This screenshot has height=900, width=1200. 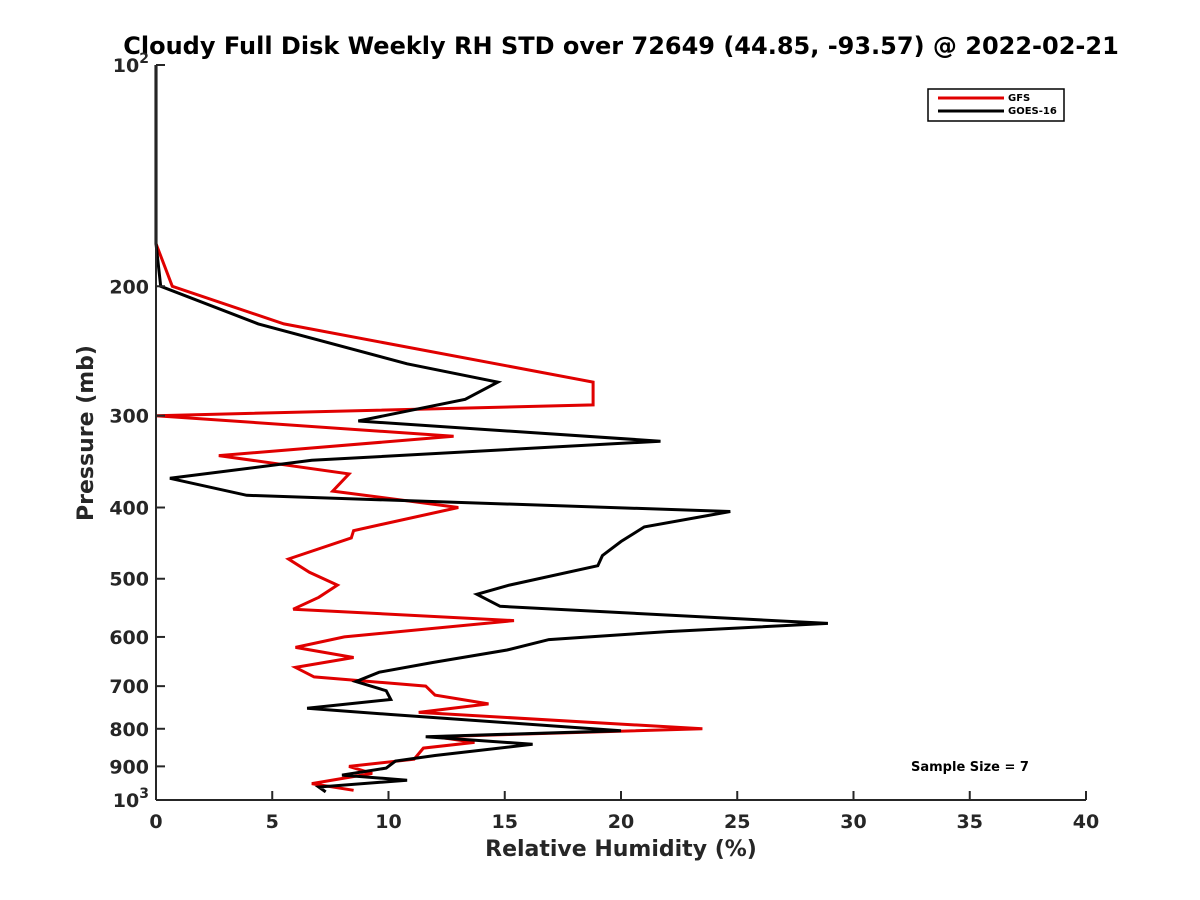 I want to click on x-tick-label: 15, so click(x=505, y=822).